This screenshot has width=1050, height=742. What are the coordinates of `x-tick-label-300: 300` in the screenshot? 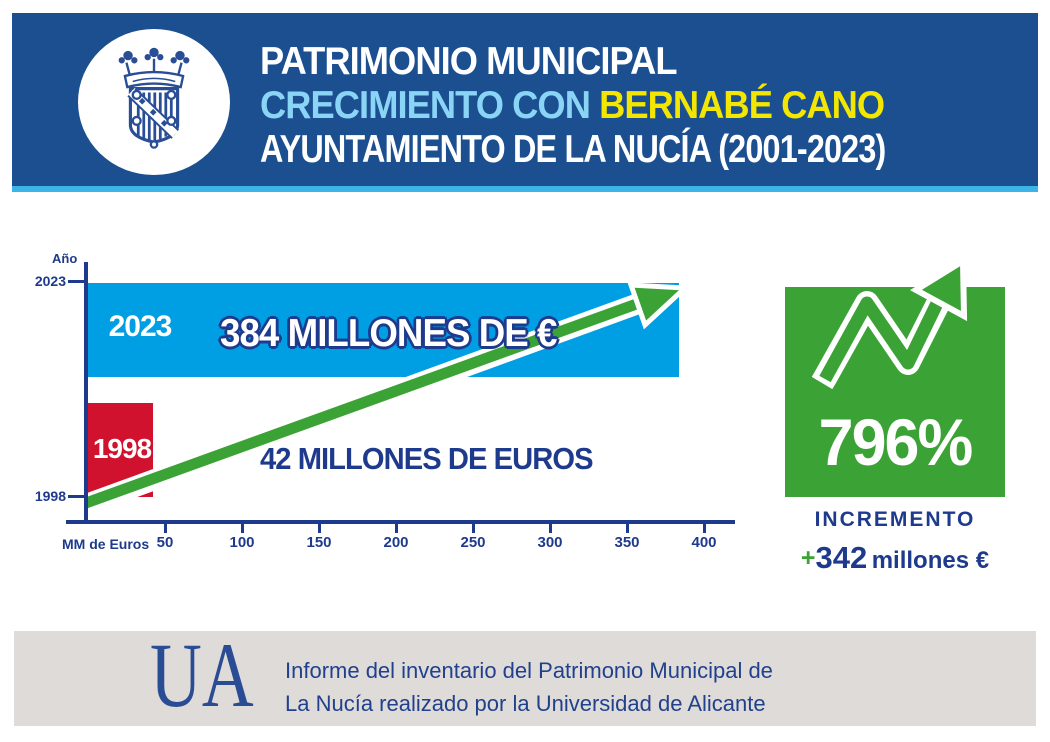 It's located at (550, 542).